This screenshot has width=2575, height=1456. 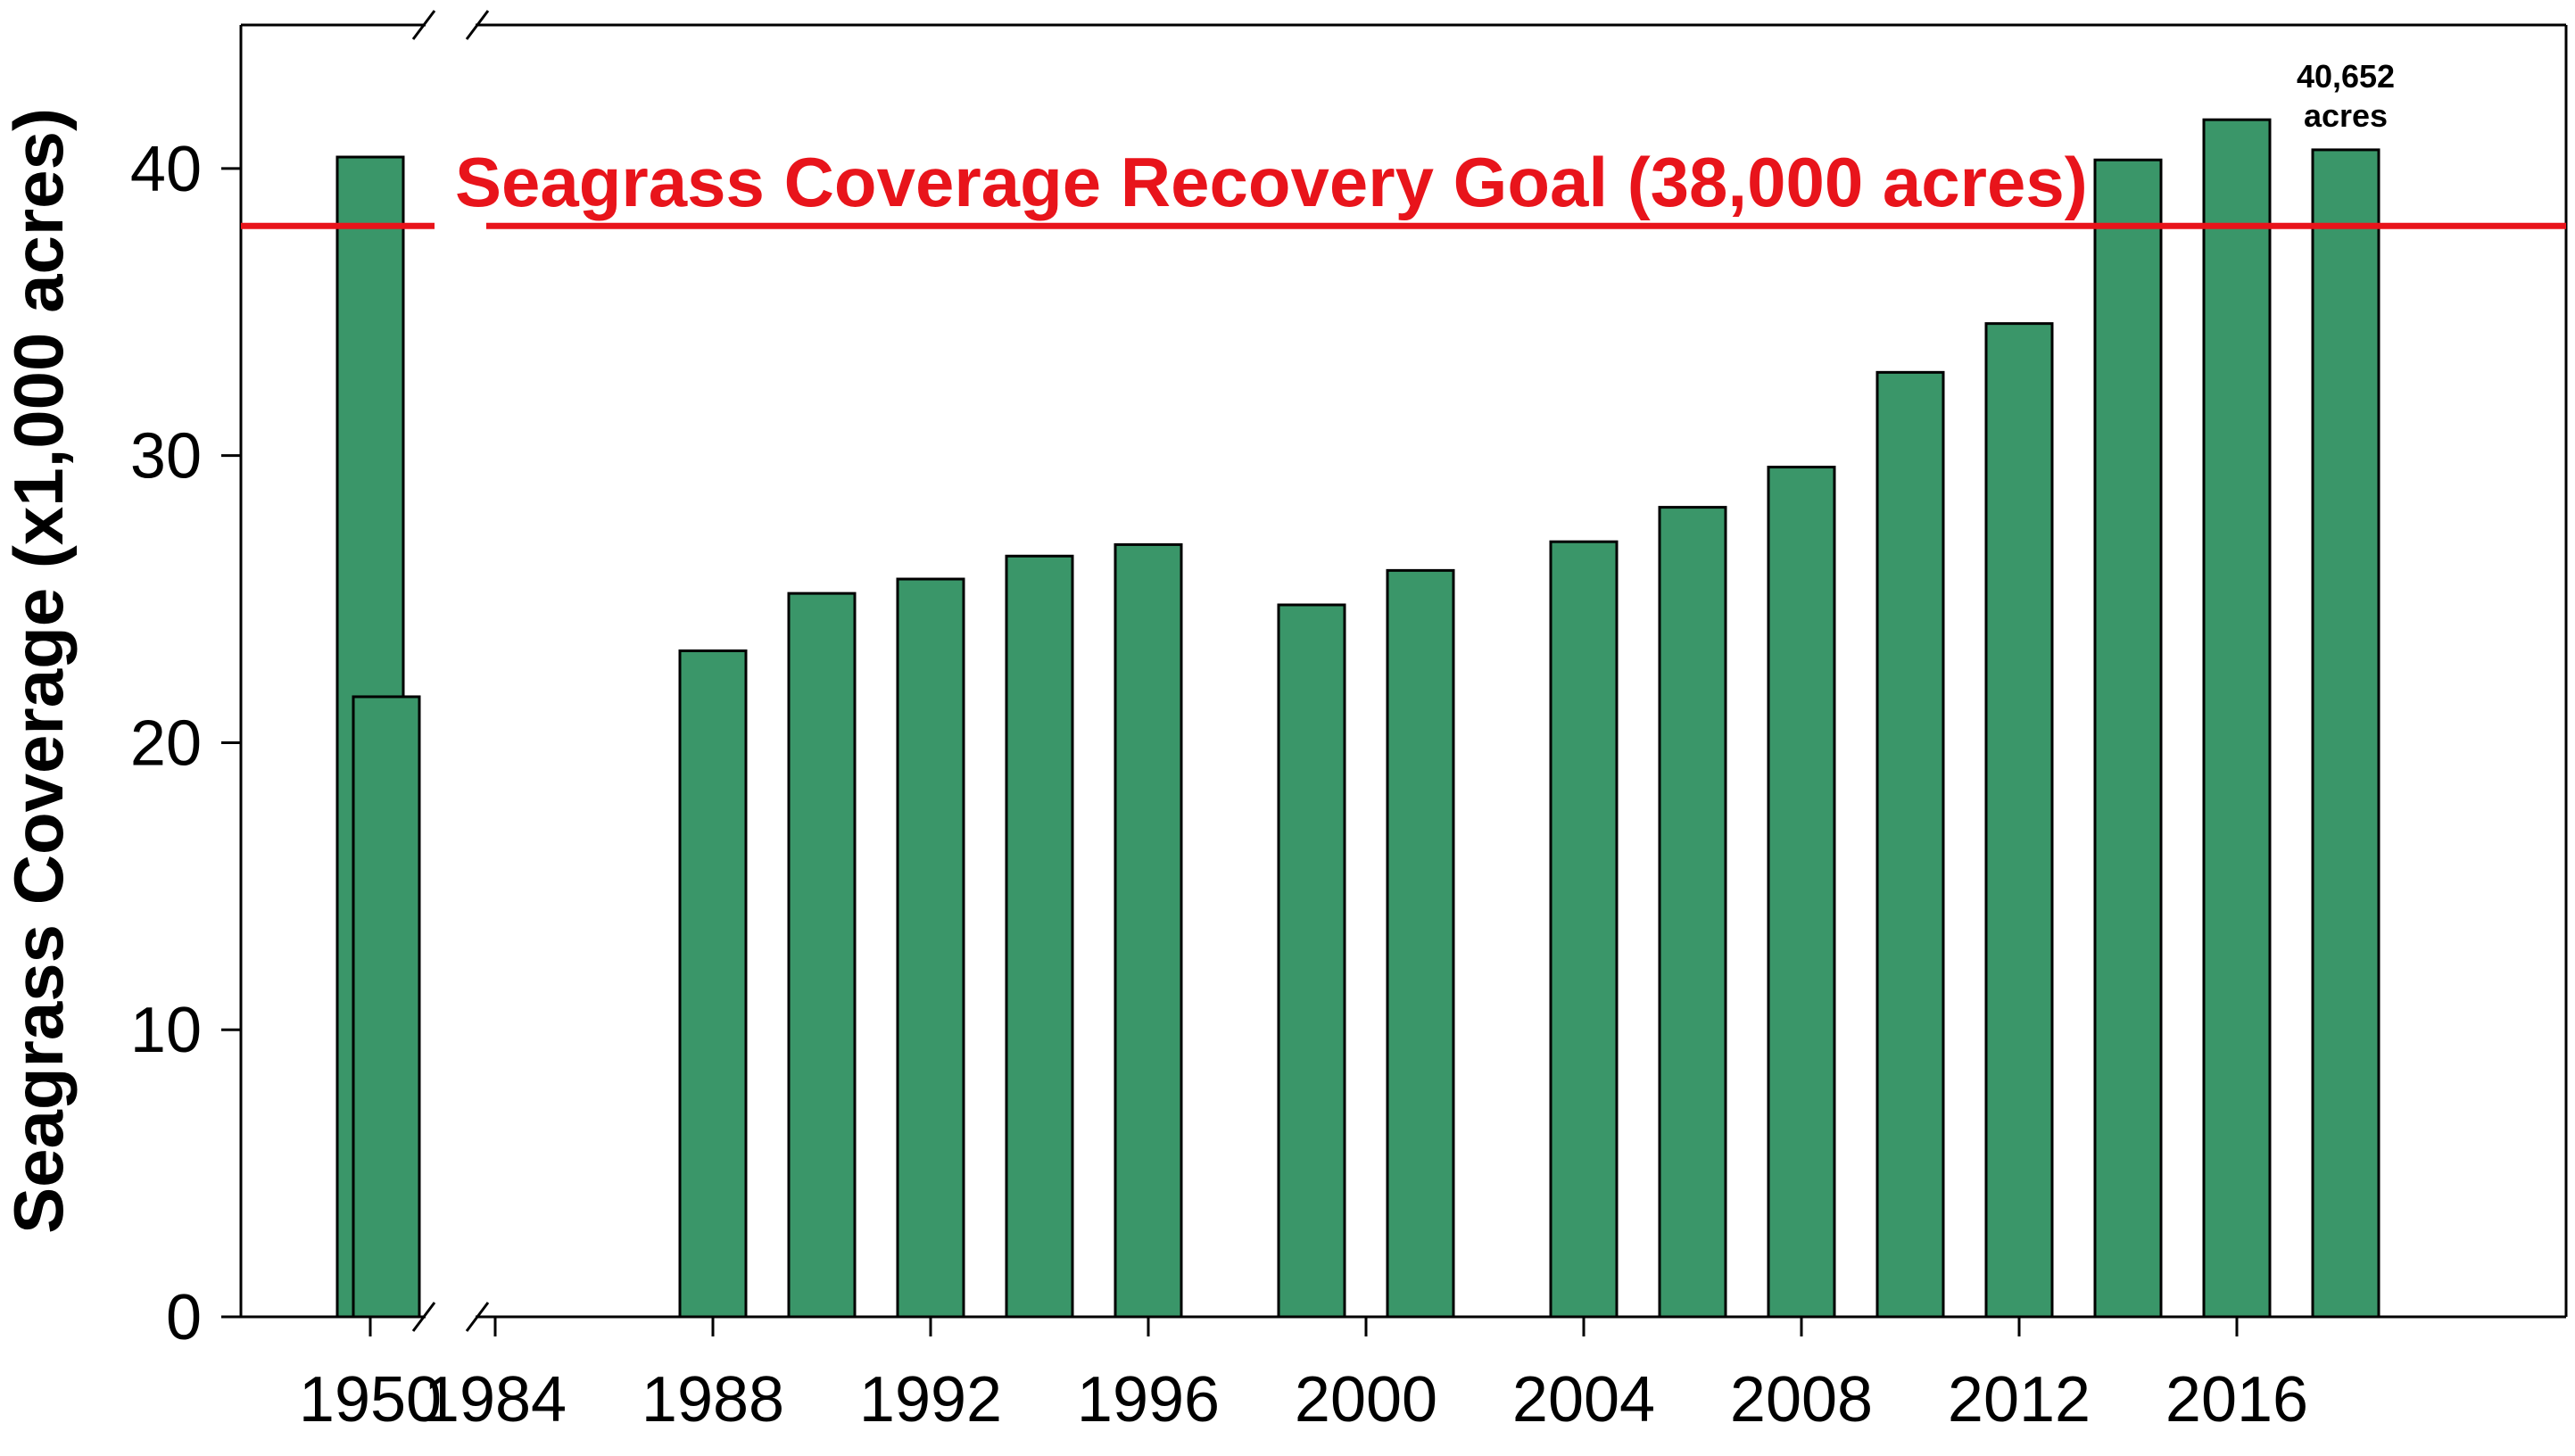 I want to click on x-tick-label-1984: 1984, so click(x=495, y=1399).